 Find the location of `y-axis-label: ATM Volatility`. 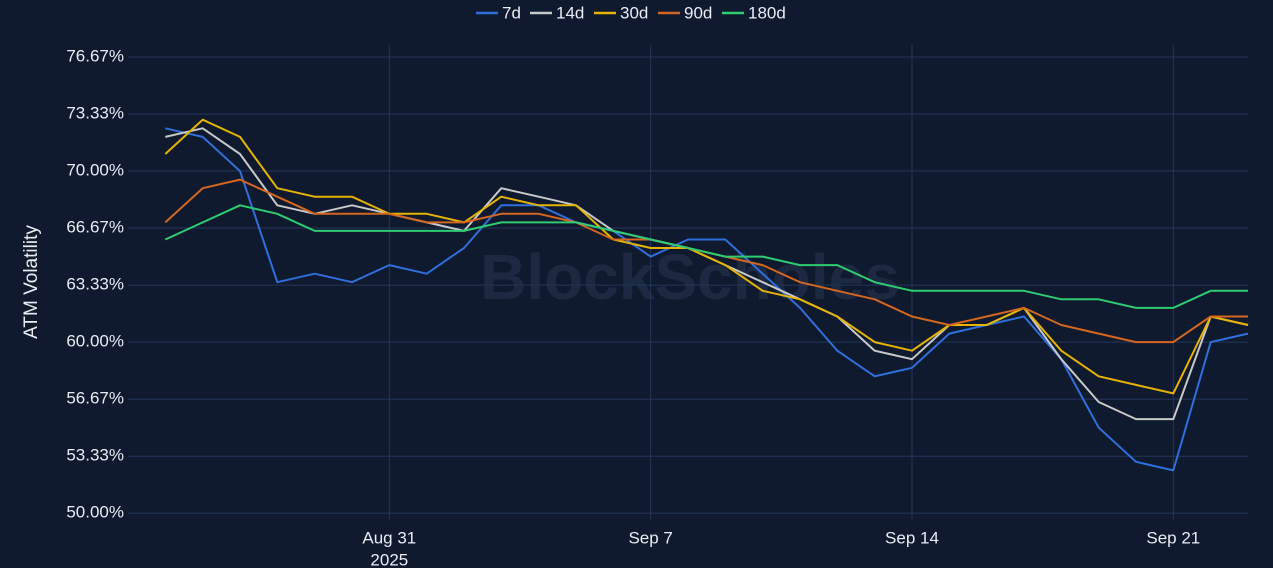

y-axis-label: ATM Volatility is located at coordinates (31, 282).